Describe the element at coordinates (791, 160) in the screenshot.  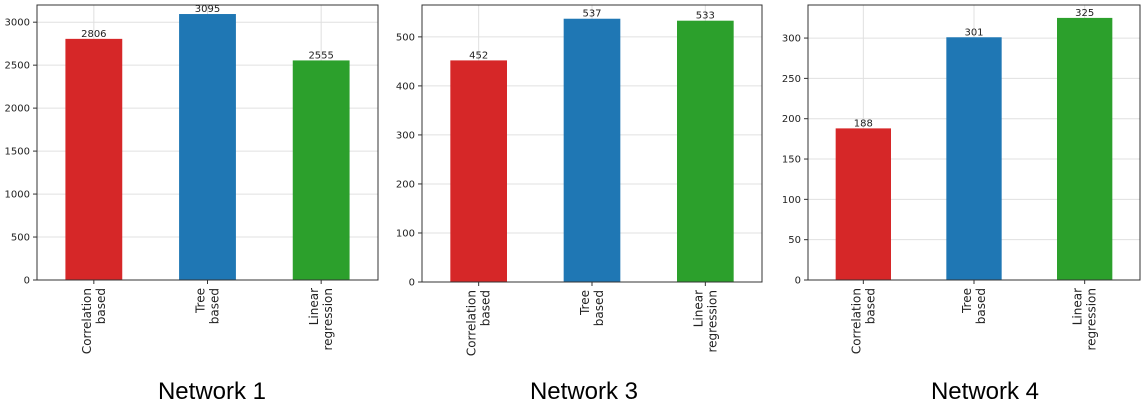
I see `chart-3-ytick-label-3: 150` at that location.